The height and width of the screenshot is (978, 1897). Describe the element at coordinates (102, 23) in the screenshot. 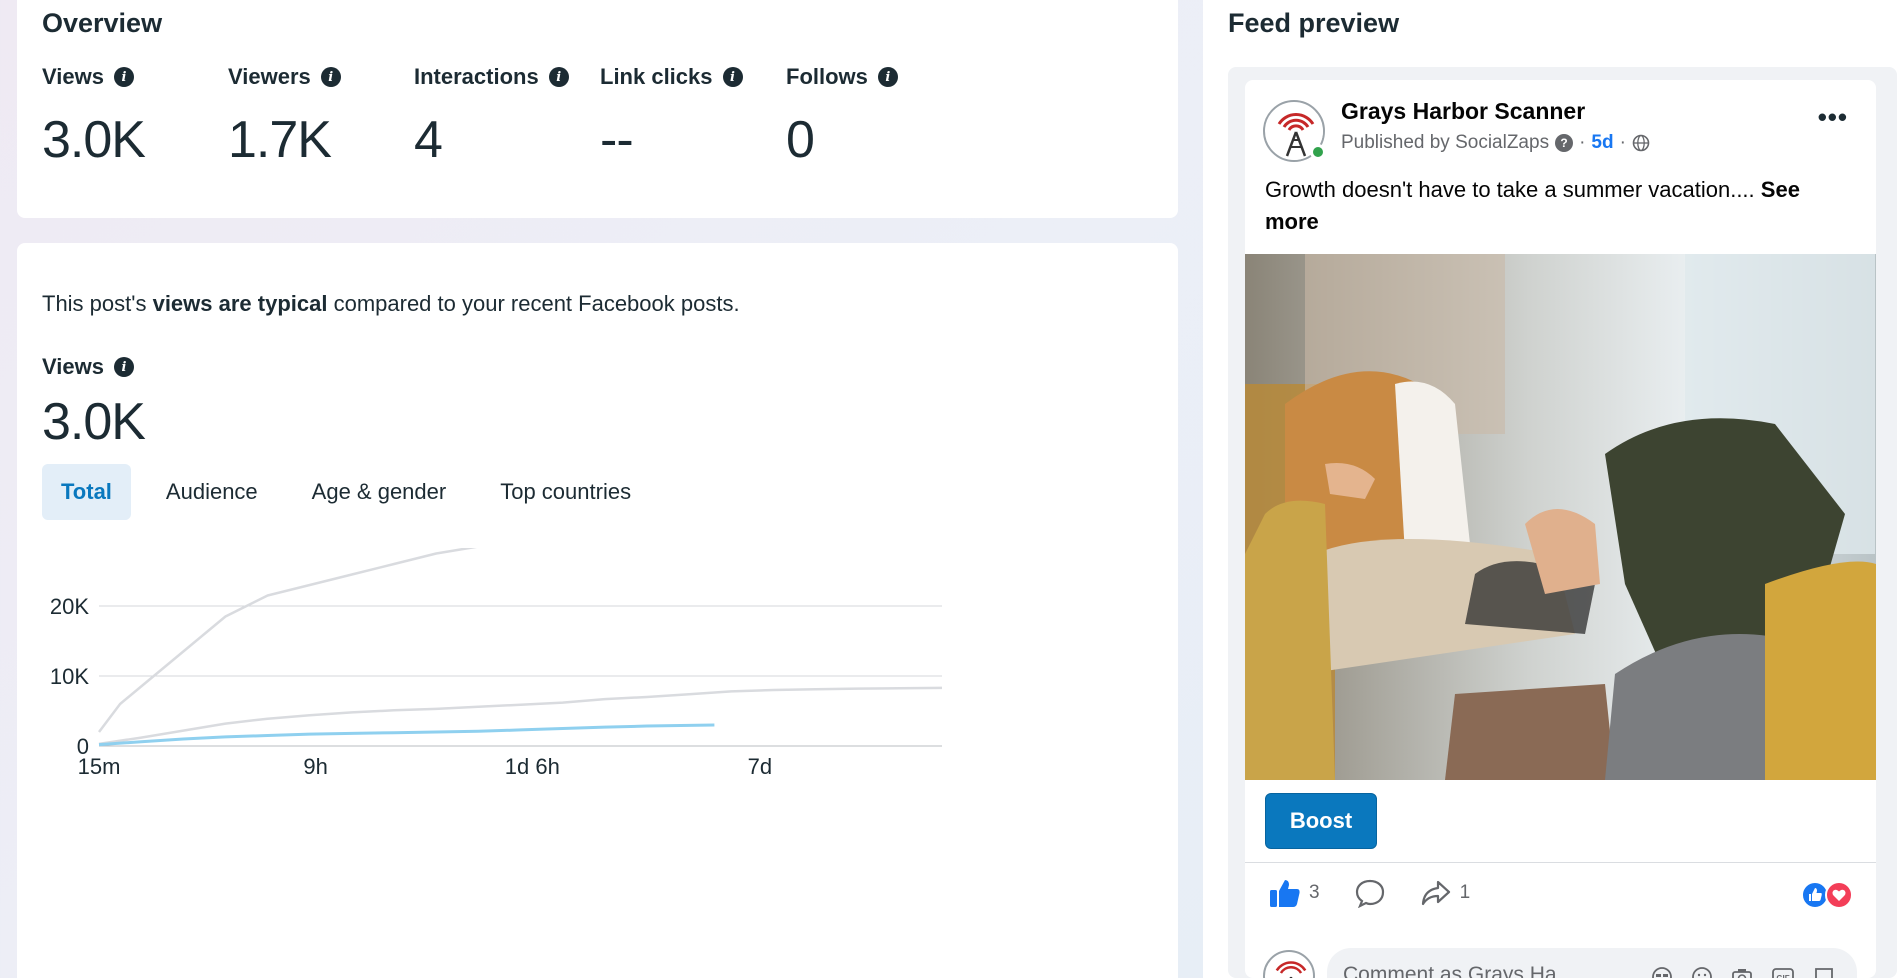

I see `overview-title: Overview` at that location.